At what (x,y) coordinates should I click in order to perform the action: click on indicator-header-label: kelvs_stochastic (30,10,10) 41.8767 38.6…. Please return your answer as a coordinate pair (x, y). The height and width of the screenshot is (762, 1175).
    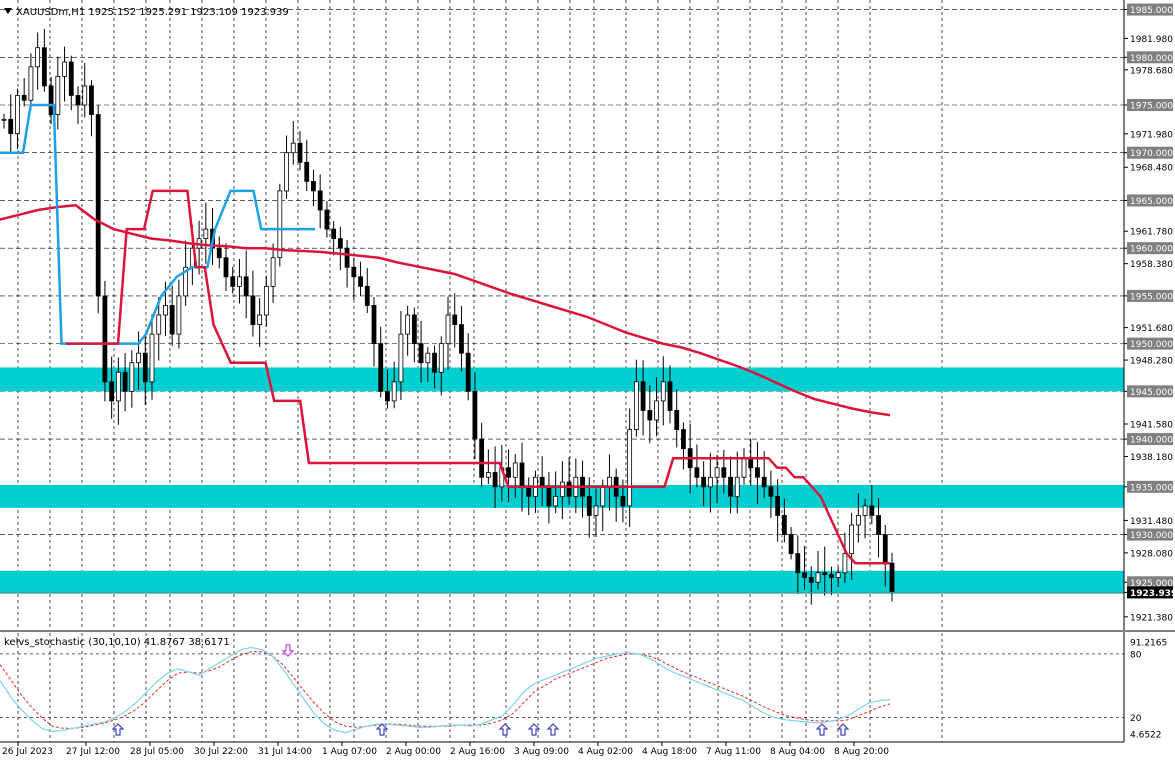
    Looking at the image, I should click on (117, 642).